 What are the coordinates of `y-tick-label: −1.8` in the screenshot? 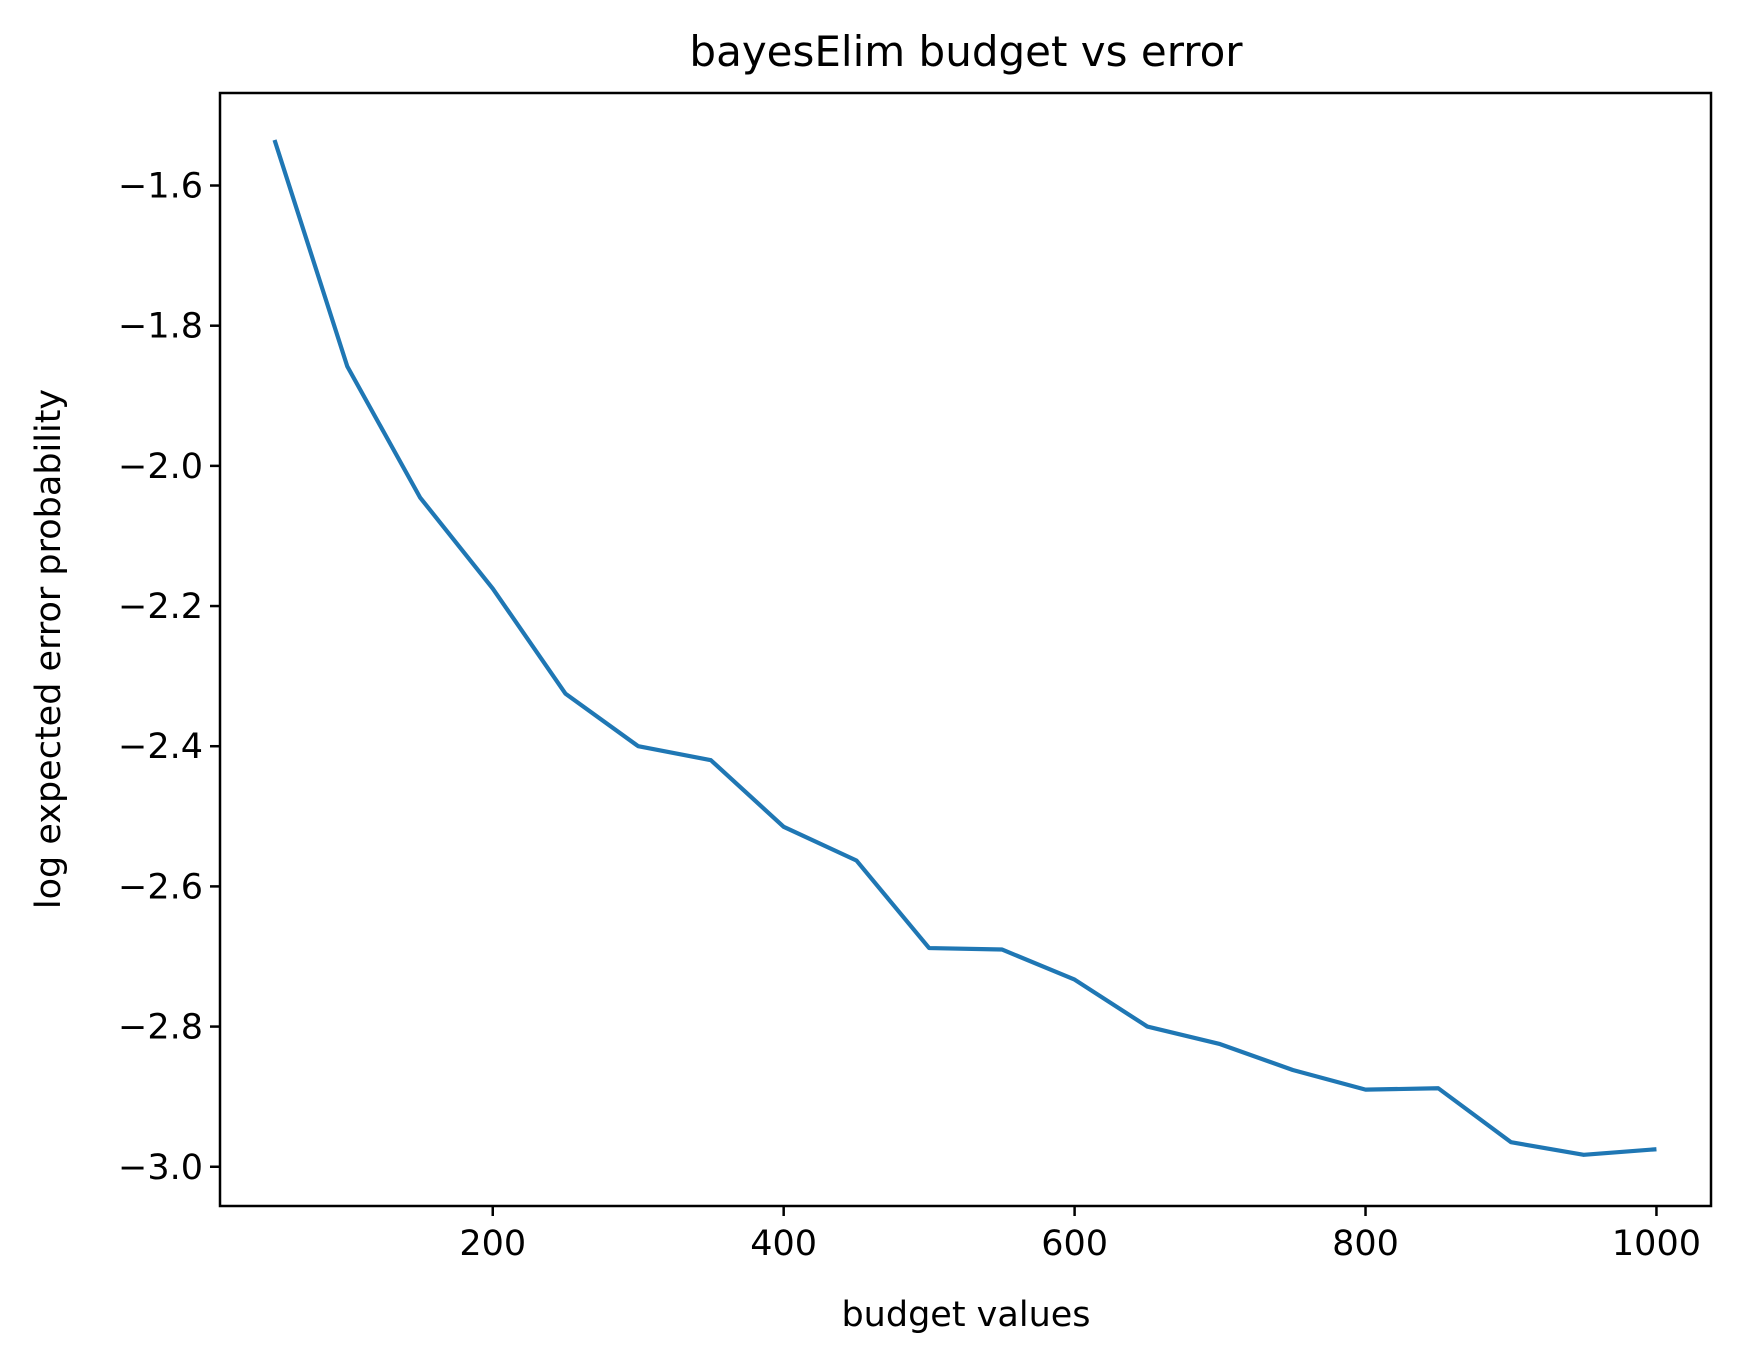 It's located at (160, 327).